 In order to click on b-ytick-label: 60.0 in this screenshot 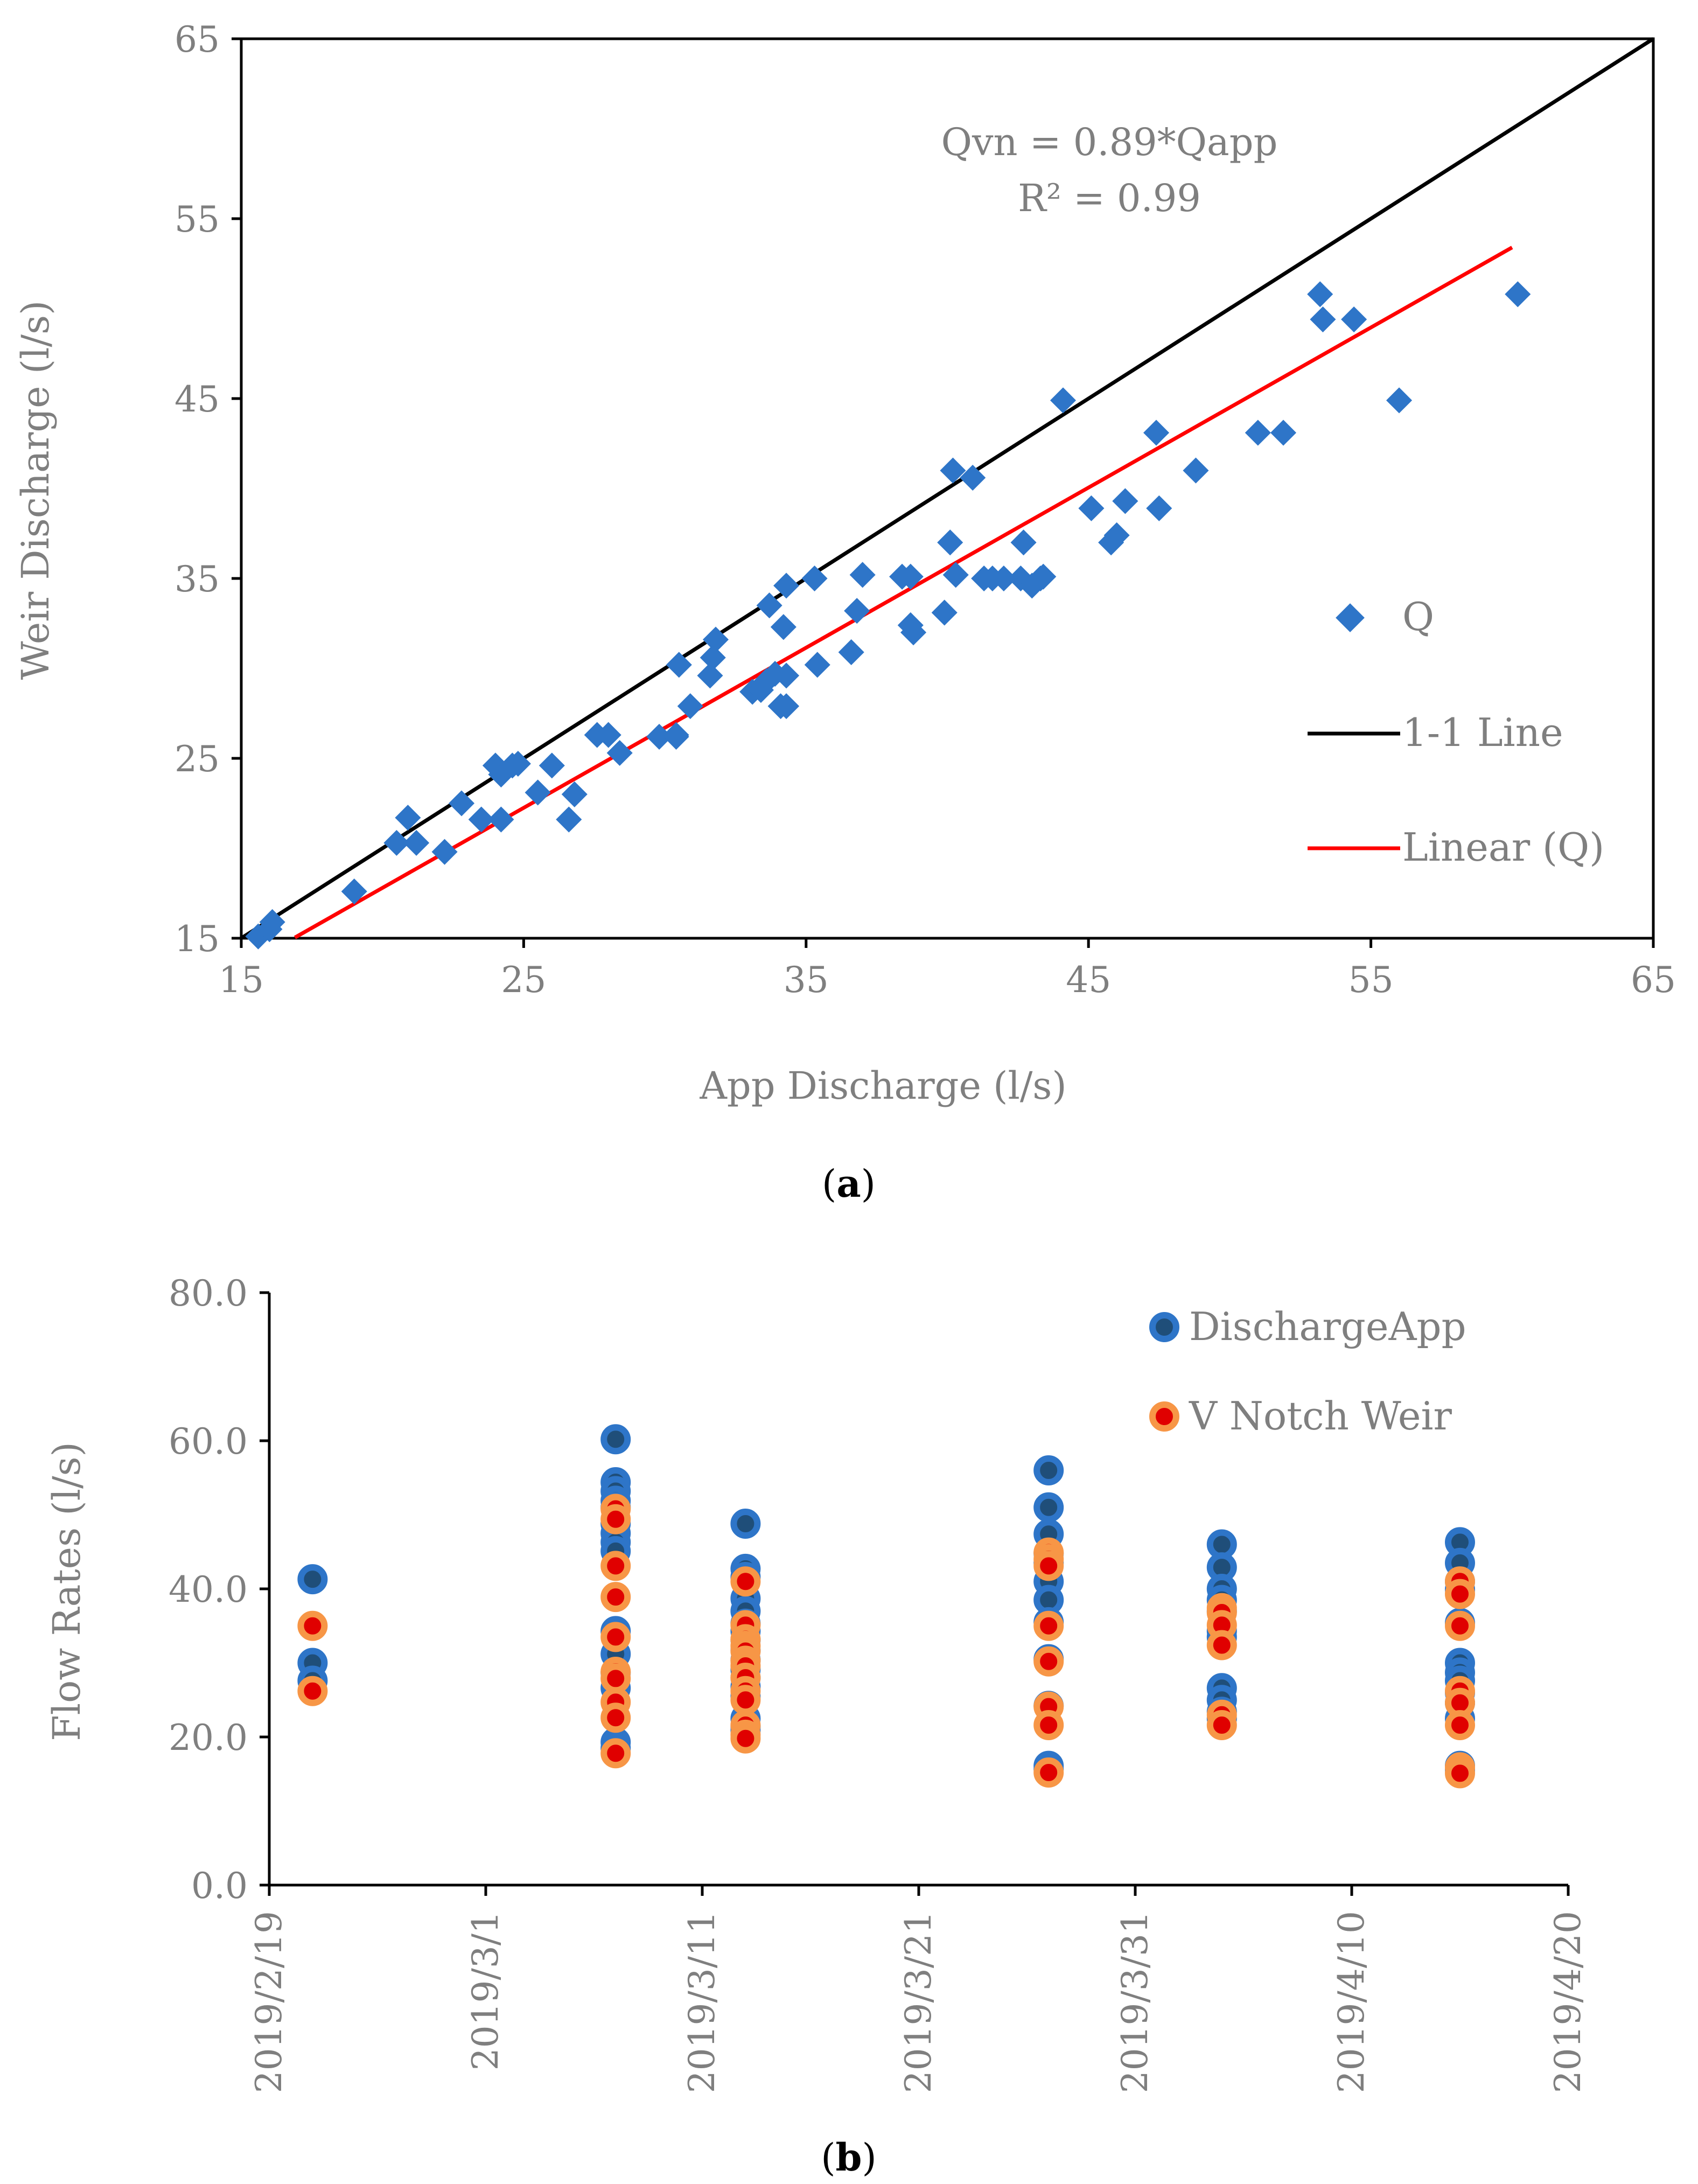, I will do `click(208, 1441)`.